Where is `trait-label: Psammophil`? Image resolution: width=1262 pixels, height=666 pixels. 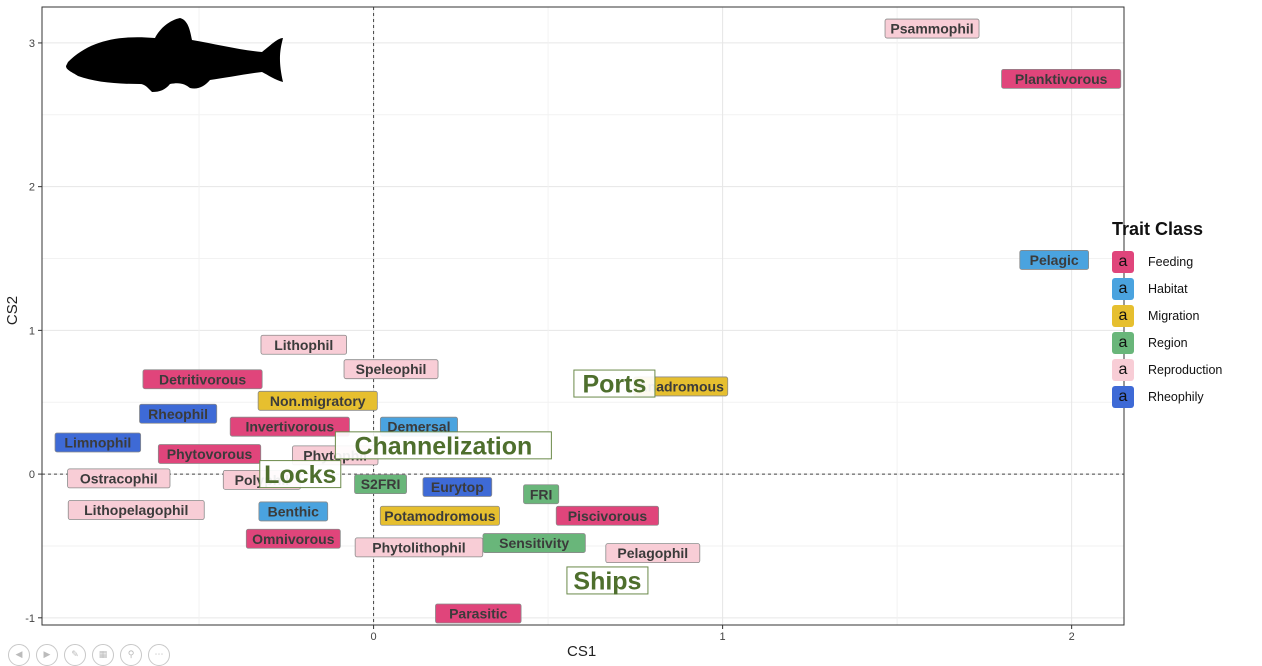
trait-label: Psammophil is located at coordinates (932, 28).